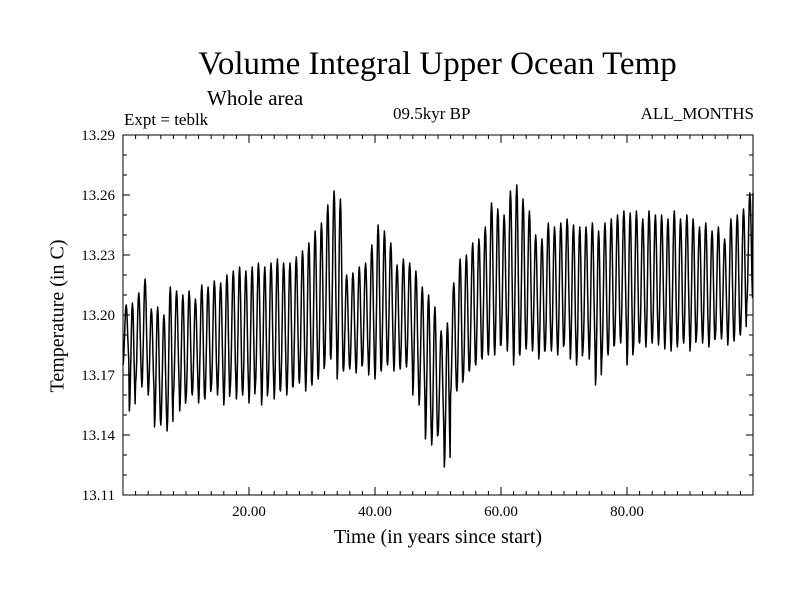 The height and width of the screenshot is (600, 800). Describe the element at coordinates (98, 436) in the screenshot. I see `y-tick-label: 13.14` at that location.